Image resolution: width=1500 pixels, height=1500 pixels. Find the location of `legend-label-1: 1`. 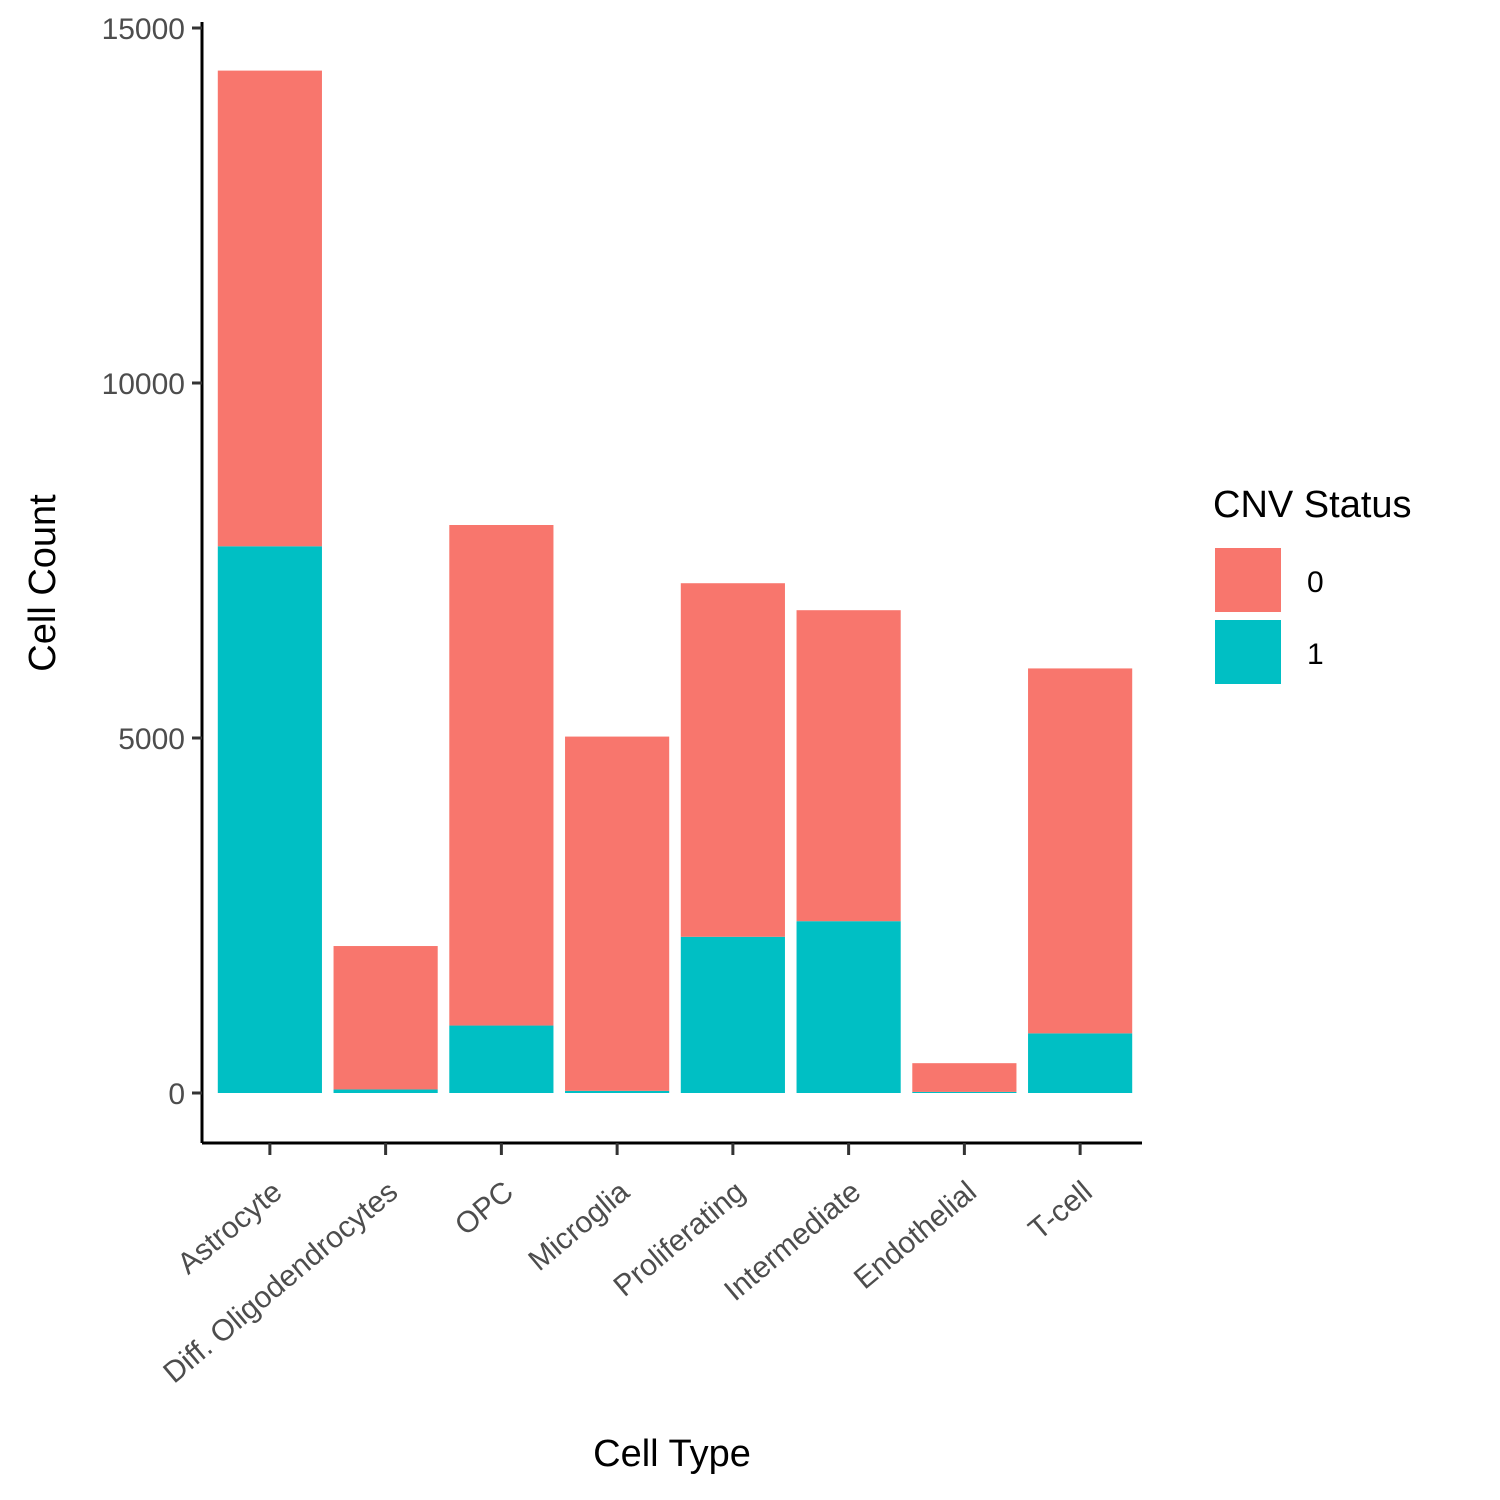

legend-label-1: 1 is located at coordinates (1315, 654).